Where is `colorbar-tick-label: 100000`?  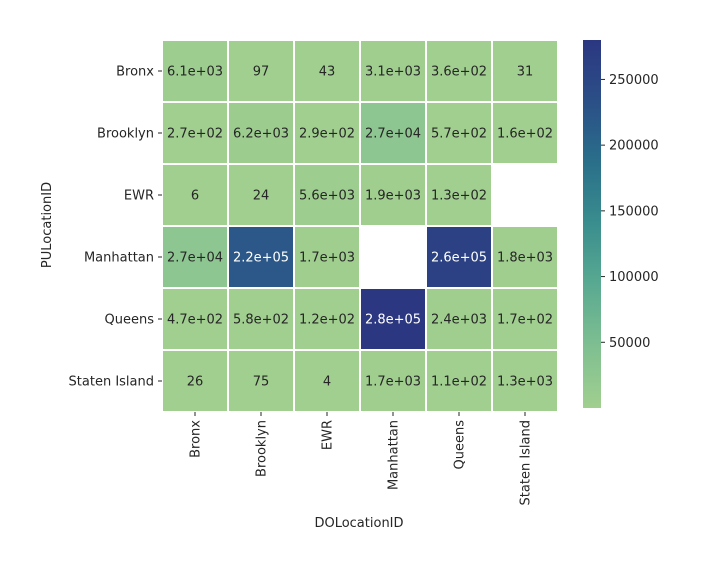 colorbar-tick-label: 100000 is located at coordinates (634, 277).